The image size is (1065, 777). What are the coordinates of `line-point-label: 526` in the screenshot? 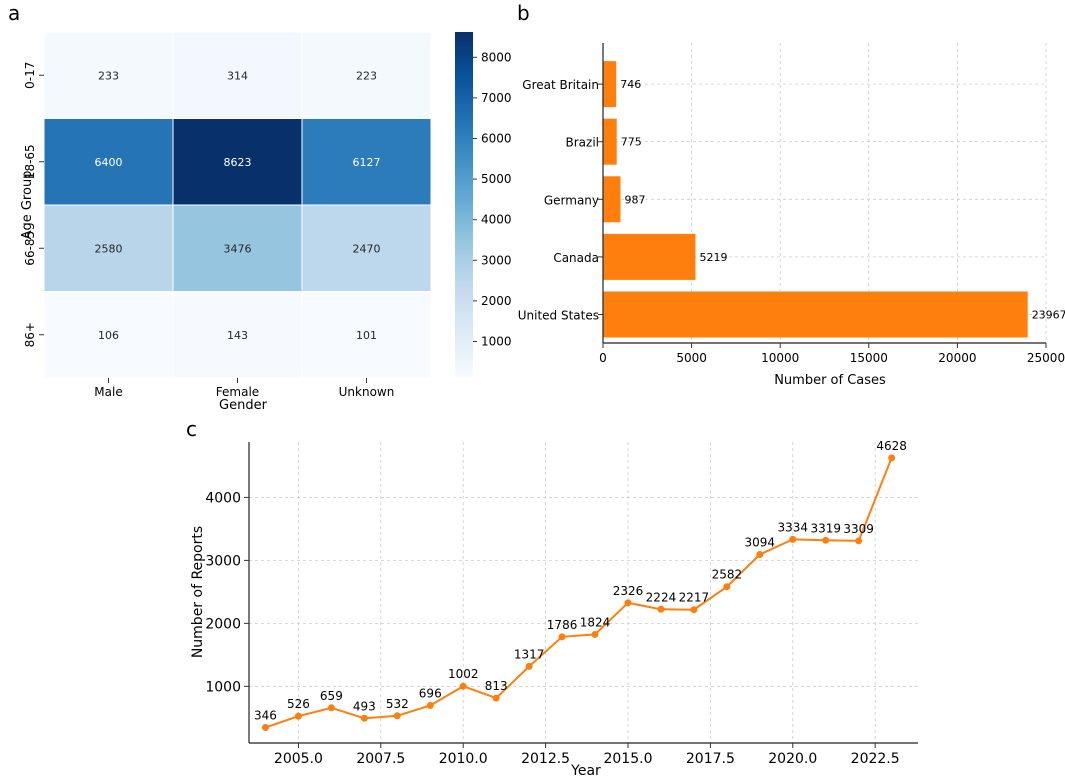 It's located at (298, 704).